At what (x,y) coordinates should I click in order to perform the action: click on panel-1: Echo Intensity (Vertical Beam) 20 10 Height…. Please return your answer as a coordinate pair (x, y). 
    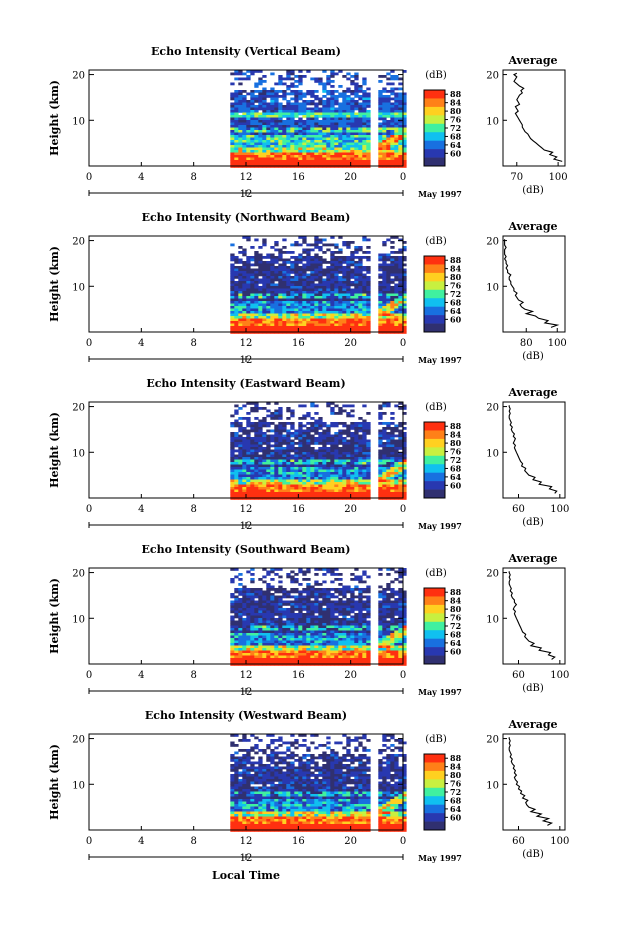
    Looking at the image, I should click on (308, 122).